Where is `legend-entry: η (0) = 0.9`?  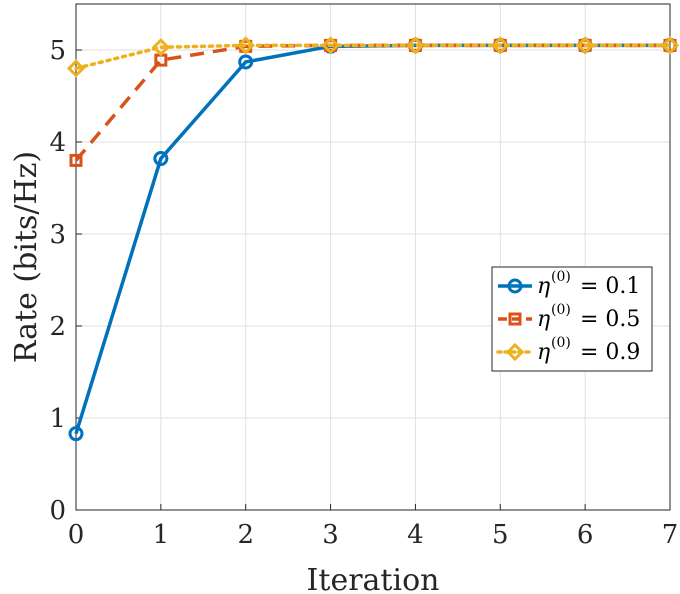 legend-entry: η (0) = 0.9 is located at coordinates (568, 350).